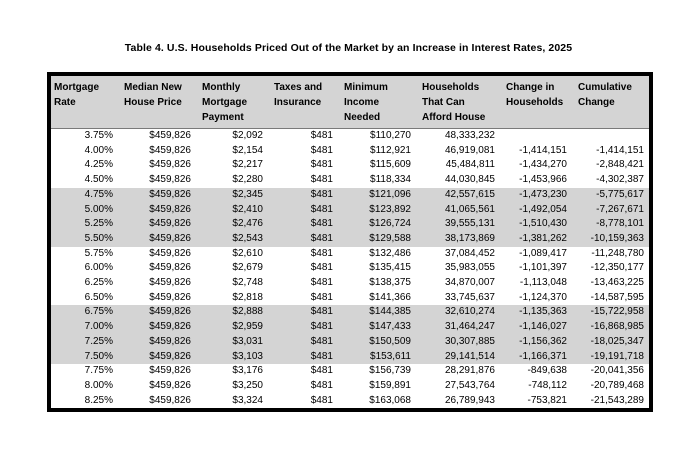  I want to click on table-cell-minimum-income-needed: $150,509, so click(390, 341).